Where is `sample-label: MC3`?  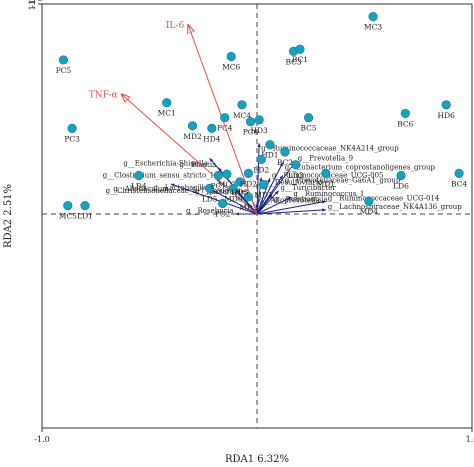 sample-label: MC3 is located at coordinates (373, 27).